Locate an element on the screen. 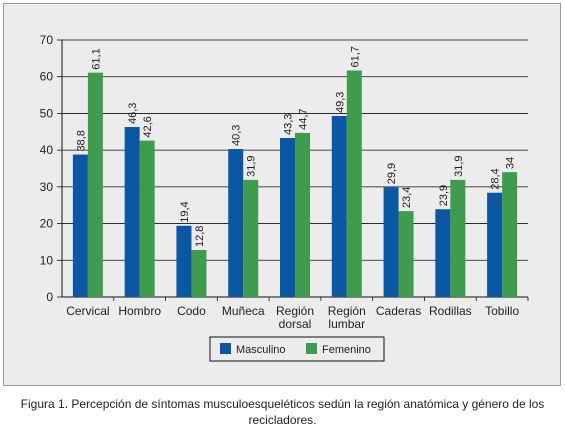  x-tick-label: Muñeca is located at coordinates (243, 311).